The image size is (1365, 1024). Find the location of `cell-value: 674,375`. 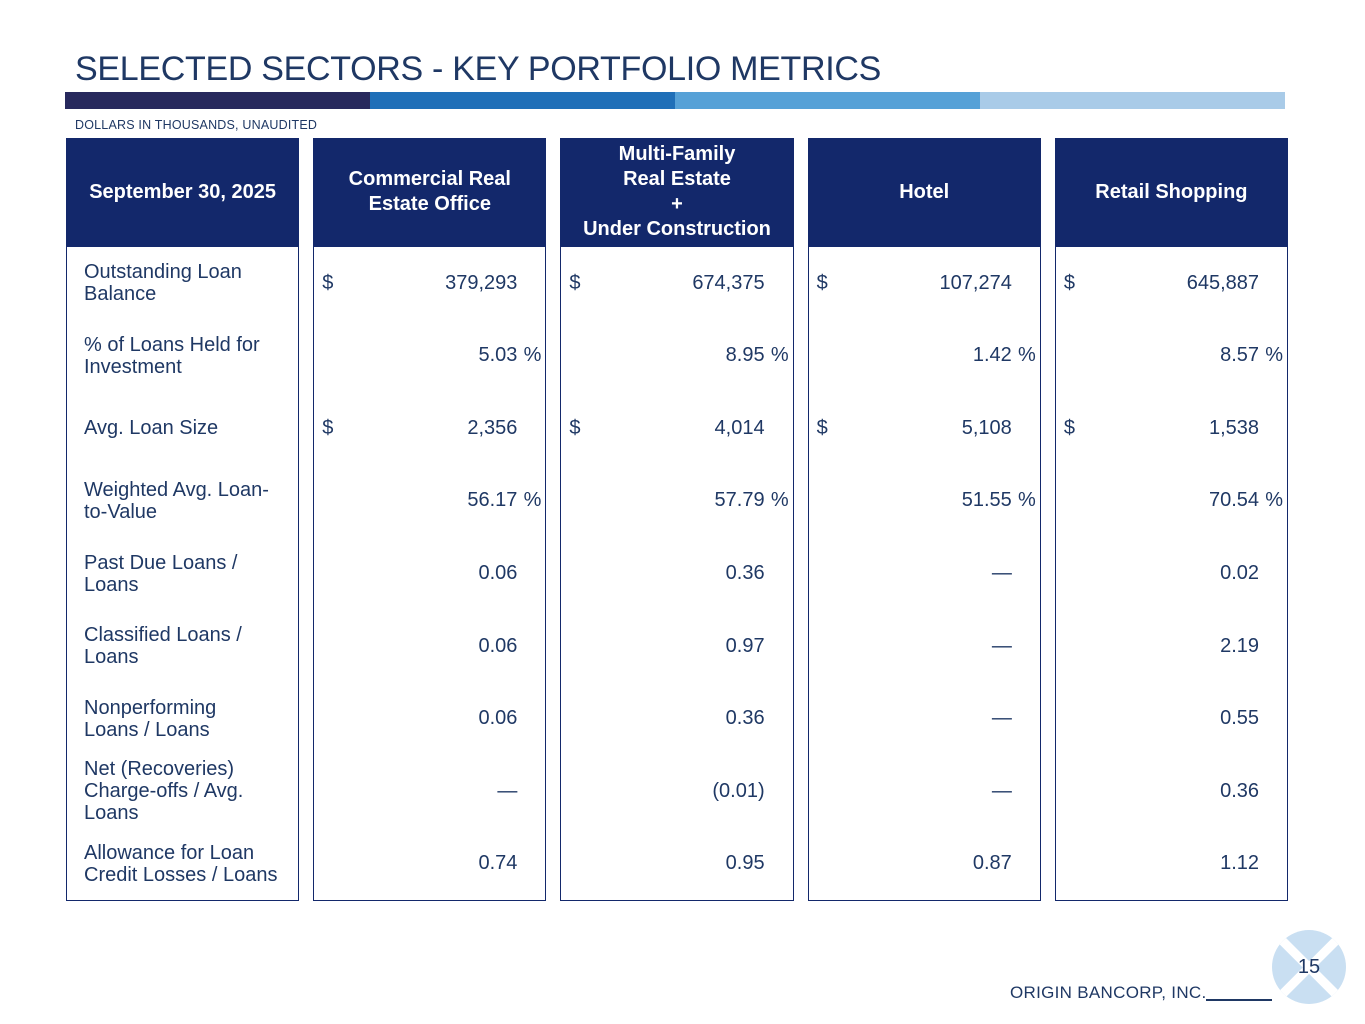

cell-value: 674,375 is located at coordinates (728, 282).